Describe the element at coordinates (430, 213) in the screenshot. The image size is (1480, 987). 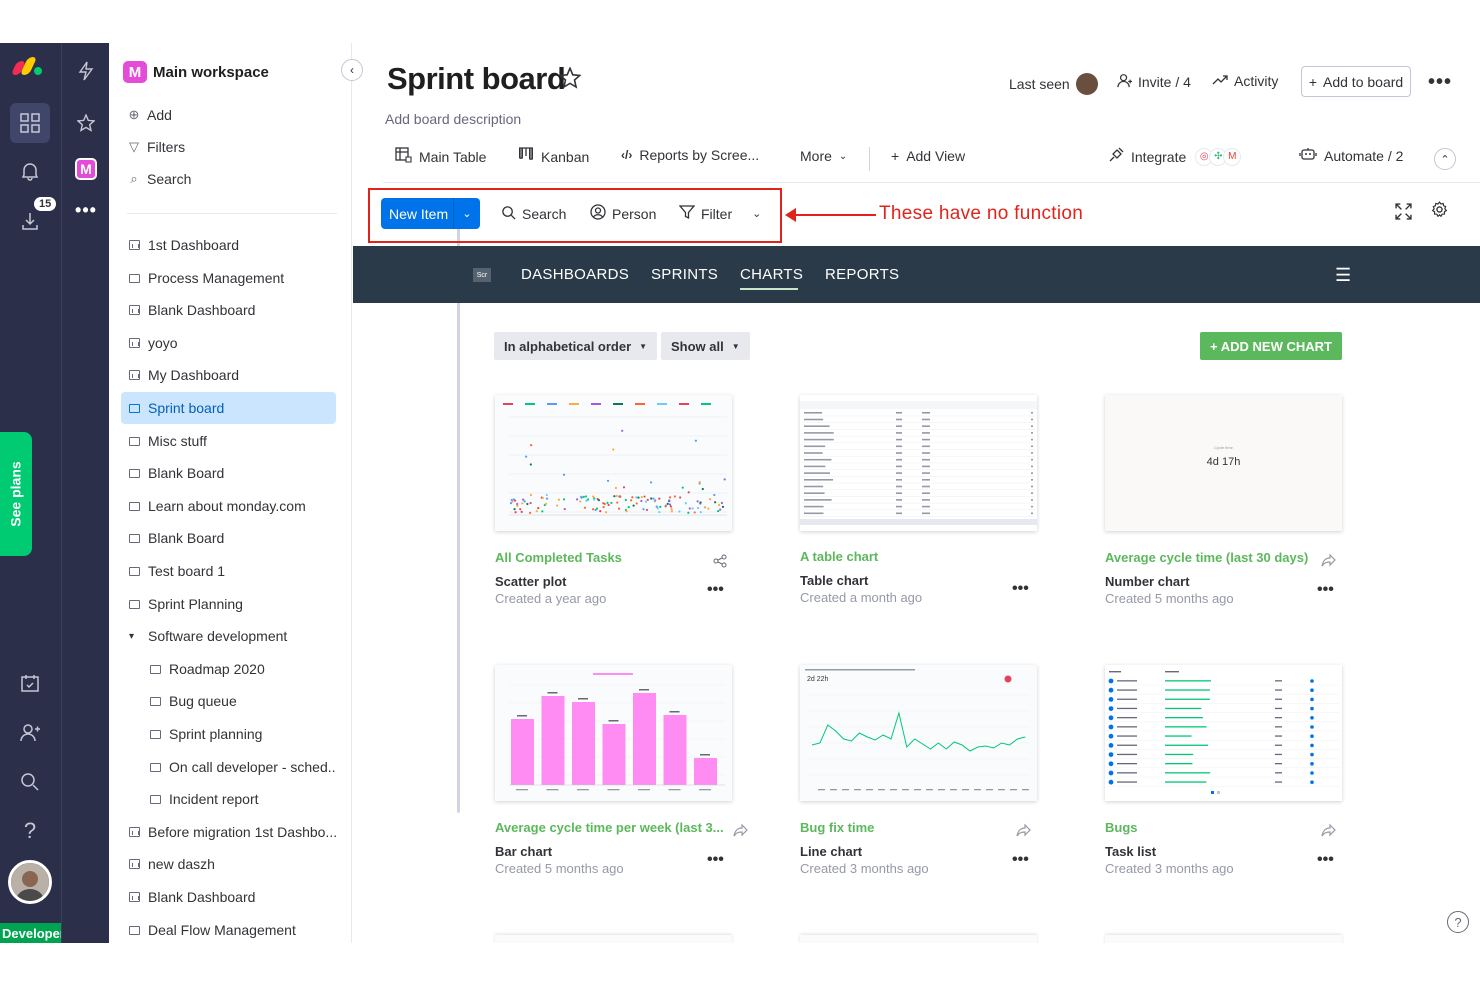
I see `new-item-button: New Item ⌄` at that location.